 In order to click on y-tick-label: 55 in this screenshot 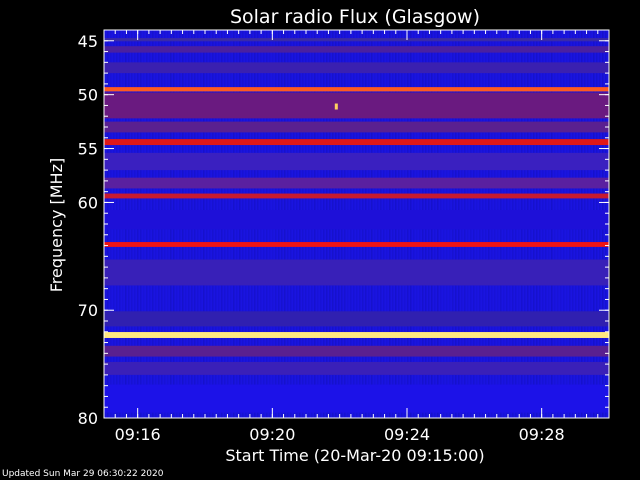, I will do `click(88, 149)`.